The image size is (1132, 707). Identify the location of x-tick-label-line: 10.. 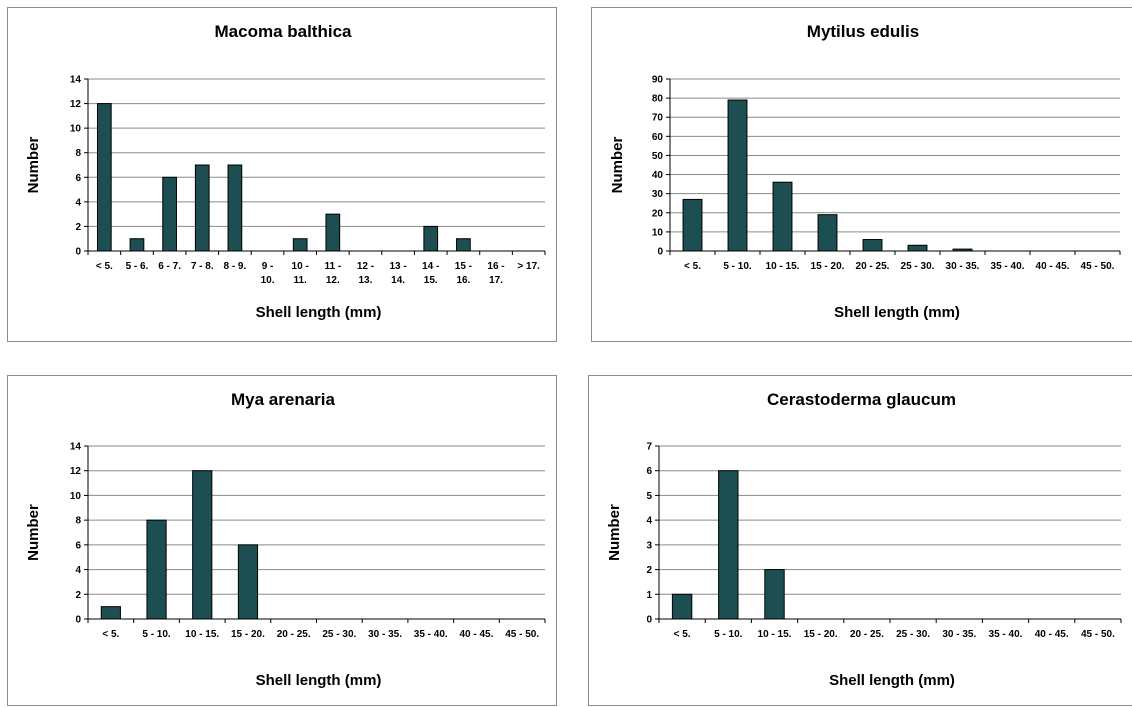
(268, 280).